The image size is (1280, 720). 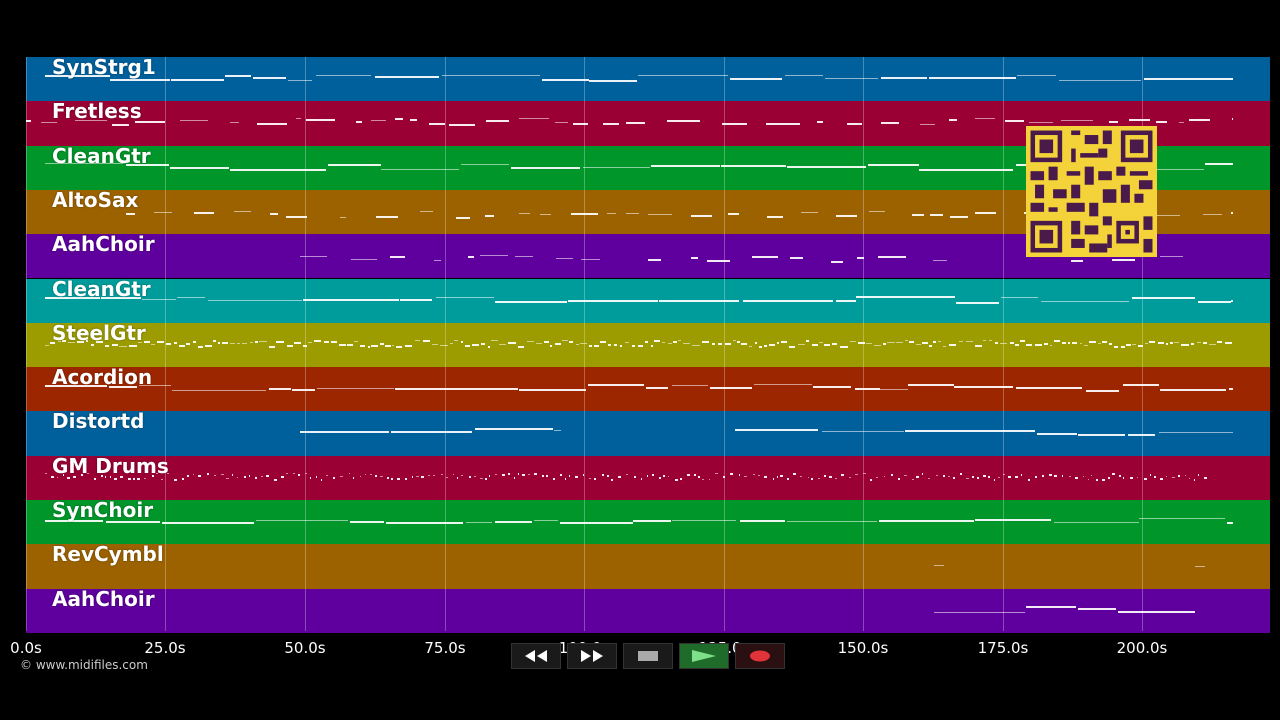 I want to click on play-button, so click(x=704, y=656).